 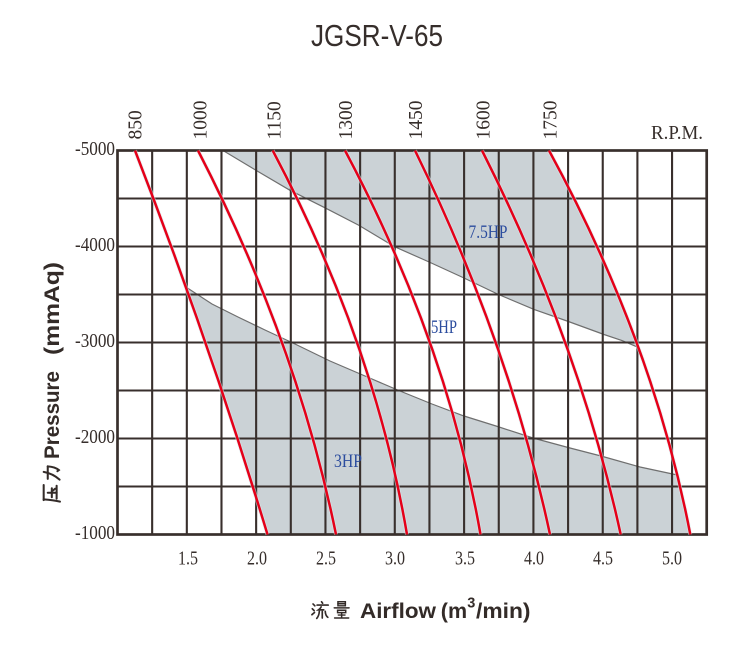 I want to click on svg-text: JGSR-V-65, so click(x=377, y=35).